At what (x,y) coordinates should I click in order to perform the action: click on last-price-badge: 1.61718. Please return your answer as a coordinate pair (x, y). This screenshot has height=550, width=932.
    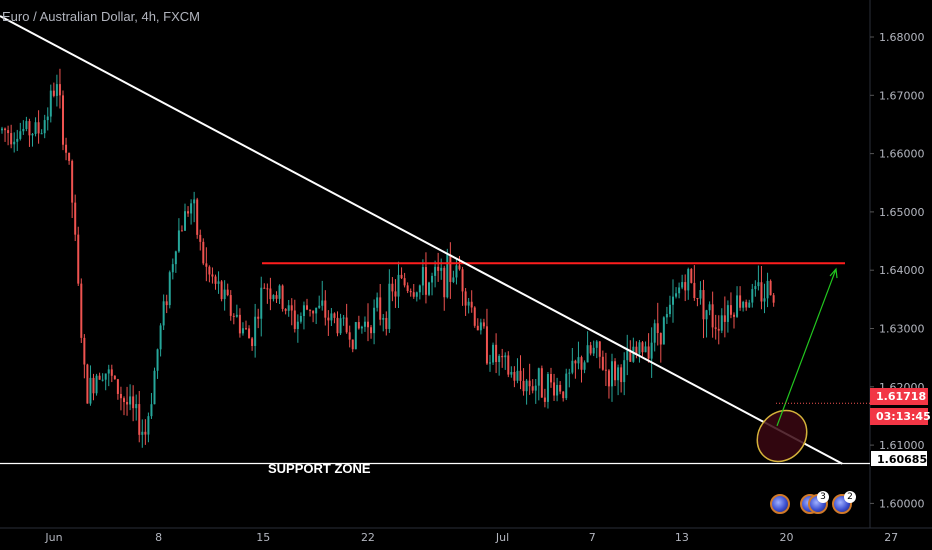
    Looking at the image, I should click on (899, 396).